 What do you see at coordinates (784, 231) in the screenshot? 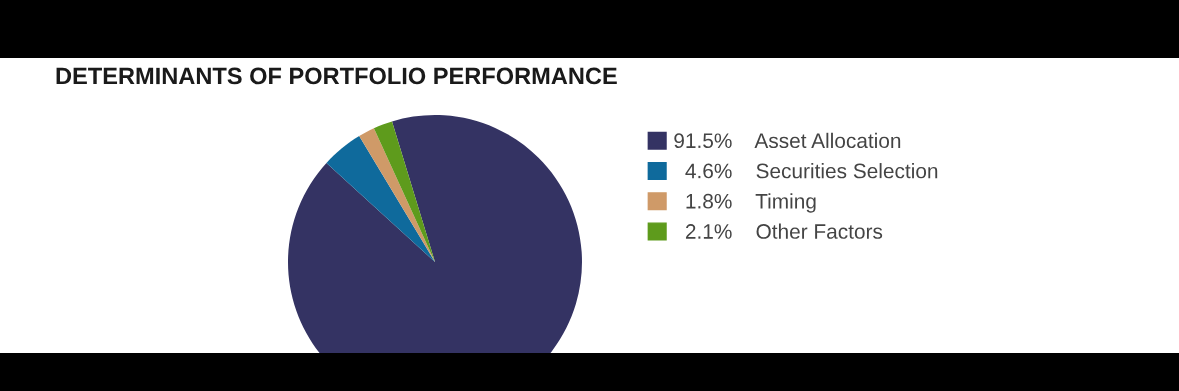
I see `legend-label: 2.1% Other Factors` at bounding box center [784, 231].